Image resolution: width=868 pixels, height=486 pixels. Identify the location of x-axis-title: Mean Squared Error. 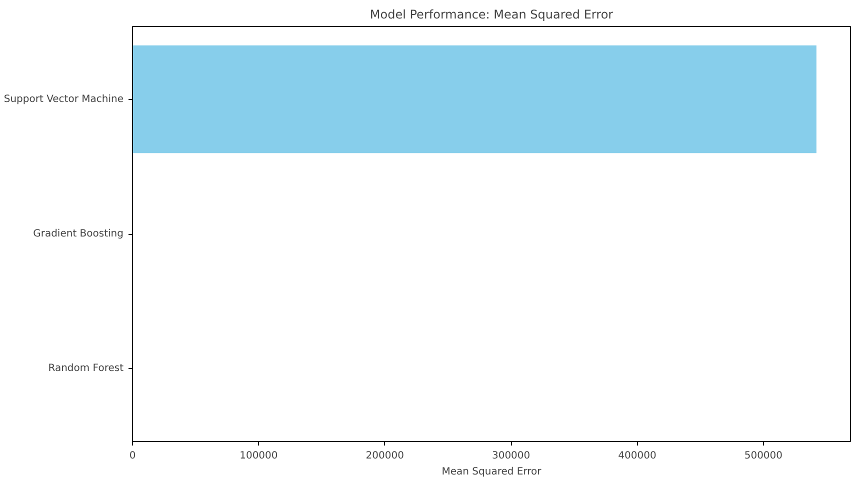
(492, 472).